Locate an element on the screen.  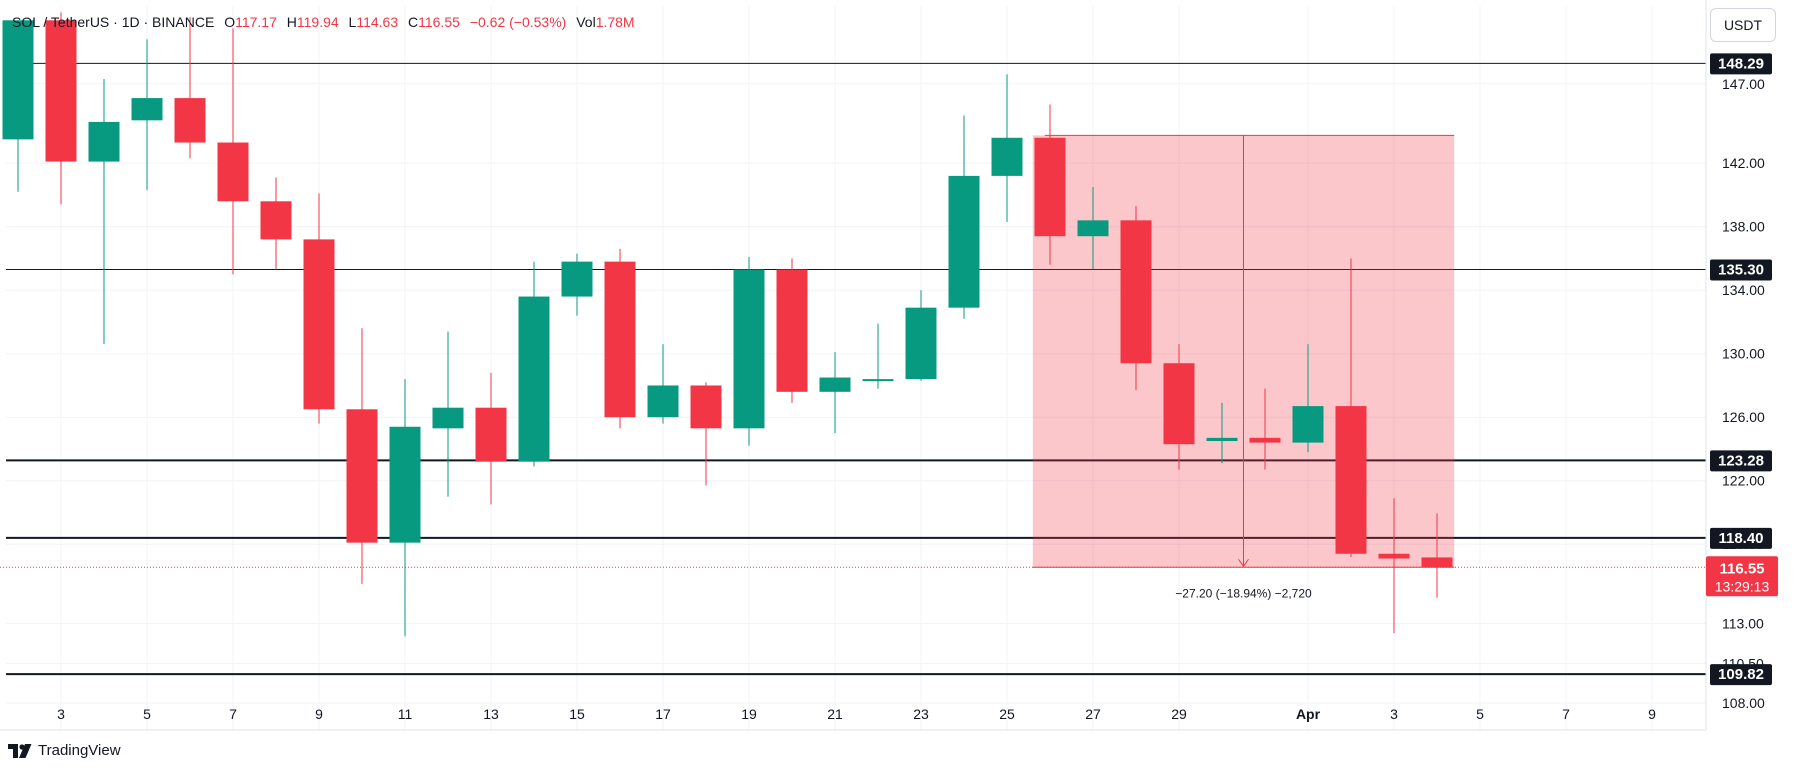
time-tick-label: 17 is located at coordinates (663, 714).